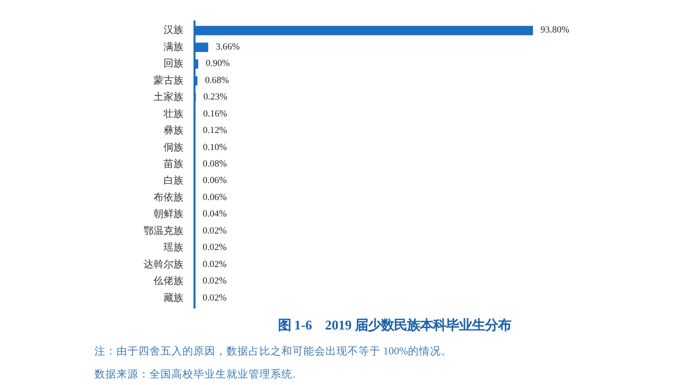 The height and width of the screenshot is (385, 688). I want to click on y-tick-label: 藏族, so click(174, 298).